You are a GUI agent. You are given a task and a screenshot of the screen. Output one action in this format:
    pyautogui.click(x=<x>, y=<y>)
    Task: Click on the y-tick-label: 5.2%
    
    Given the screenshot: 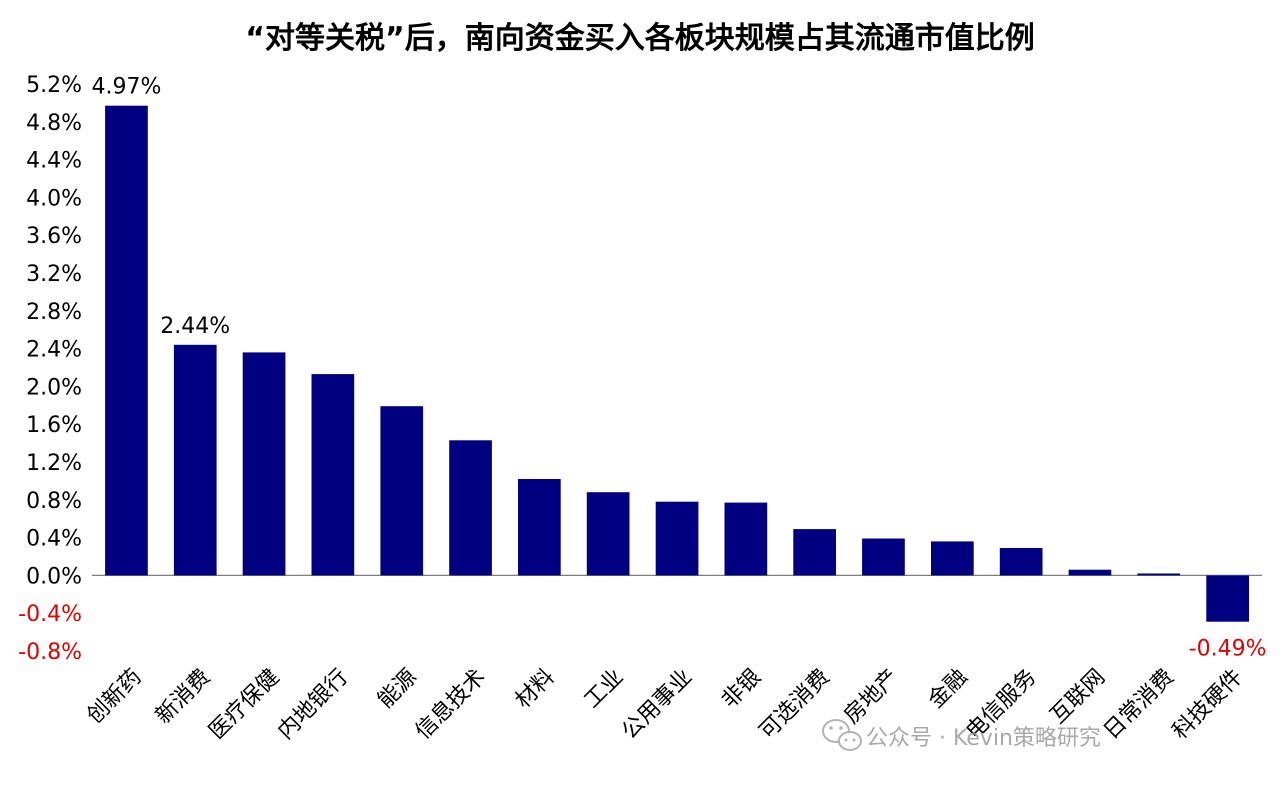 What is the action you would take?
    pyautogui.click(x=54, y=85)
    